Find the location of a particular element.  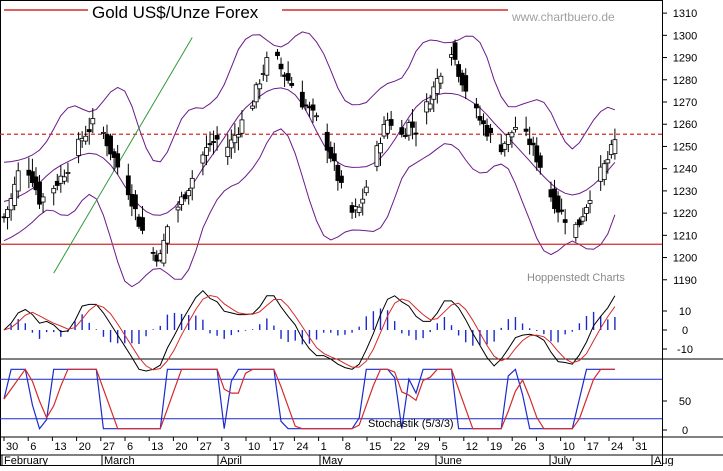

stoch-tick-label: 0 is located at coordinates (685, 431).